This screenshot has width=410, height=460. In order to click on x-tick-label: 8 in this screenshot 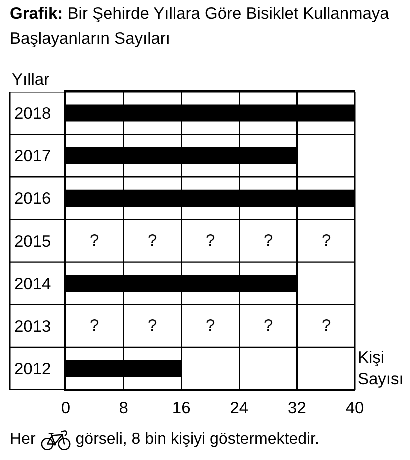, I will do `click(123, 408)`.